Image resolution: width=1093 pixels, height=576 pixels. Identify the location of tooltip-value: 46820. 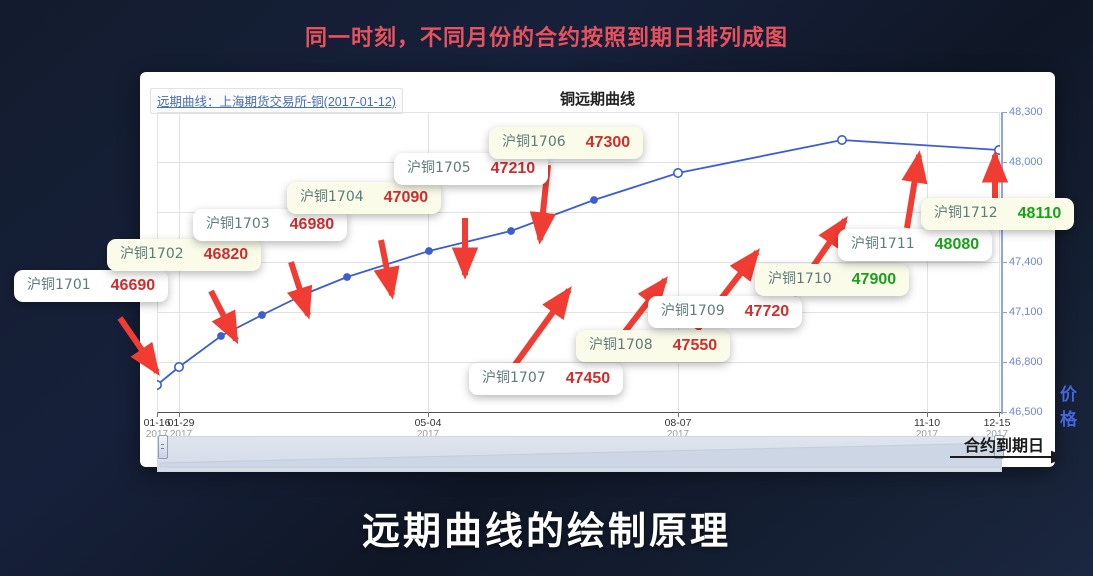
(226, 254).